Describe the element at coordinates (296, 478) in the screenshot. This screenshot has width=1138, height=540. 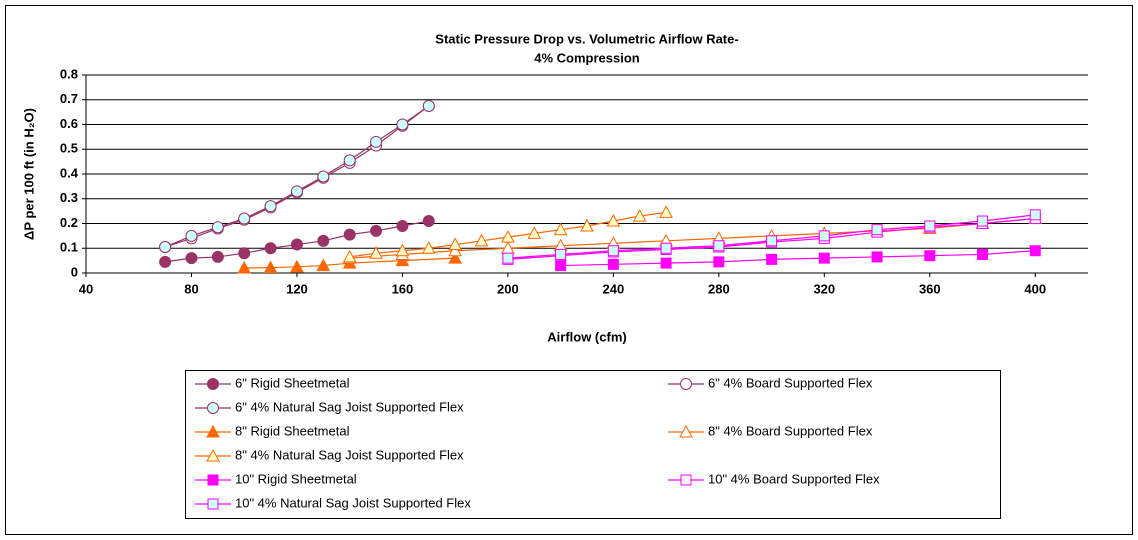
I see `legend-label: 10" Rigid Sheetmetal` at that location.